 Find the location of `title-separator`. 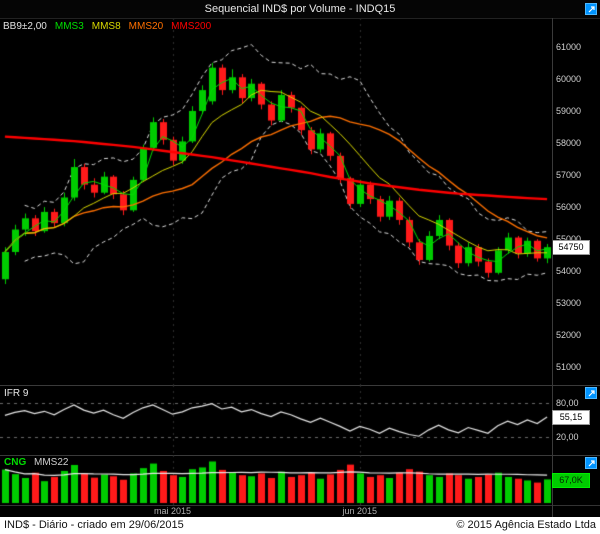

title-separator is located at coordinates (300, 18).